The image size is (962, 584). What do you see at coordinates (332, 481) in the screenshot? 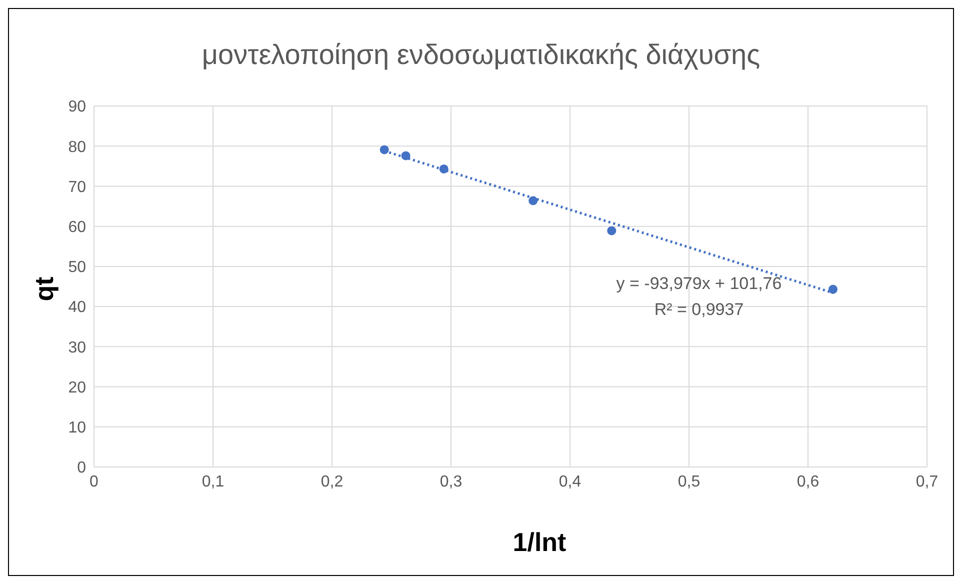
I see `x-tick-label: 0,2` at bounding box center [332, 481].